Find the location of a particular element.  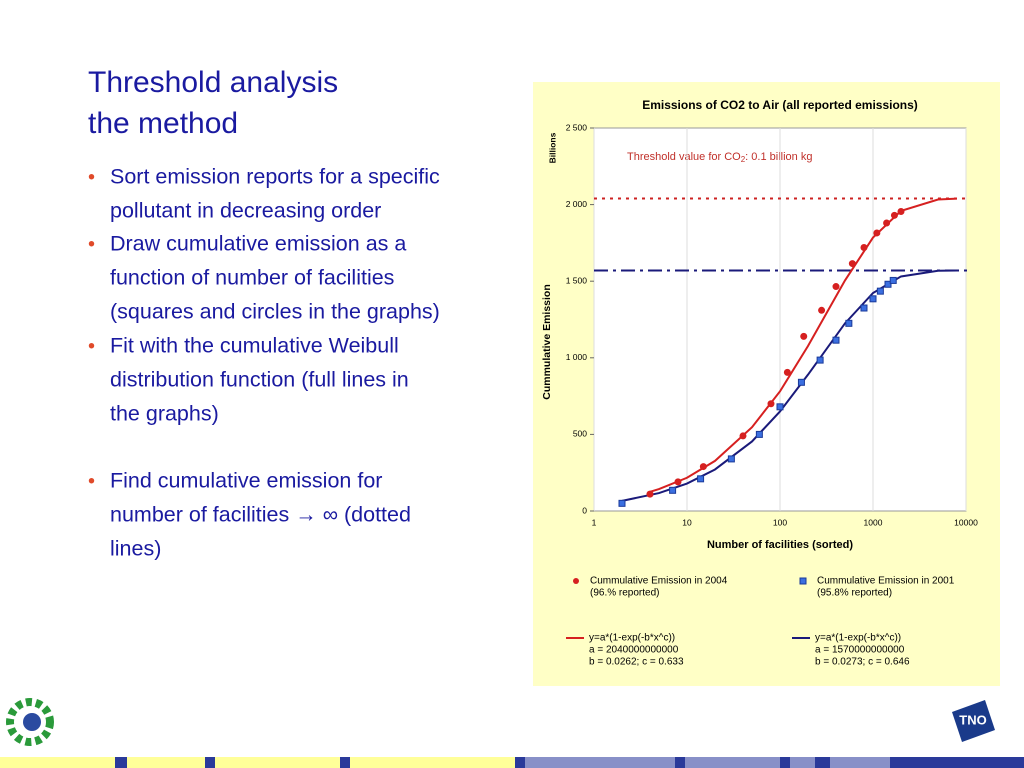

legend-label: Cummulative Emission in 2004 is located at coordinates (659, 581).